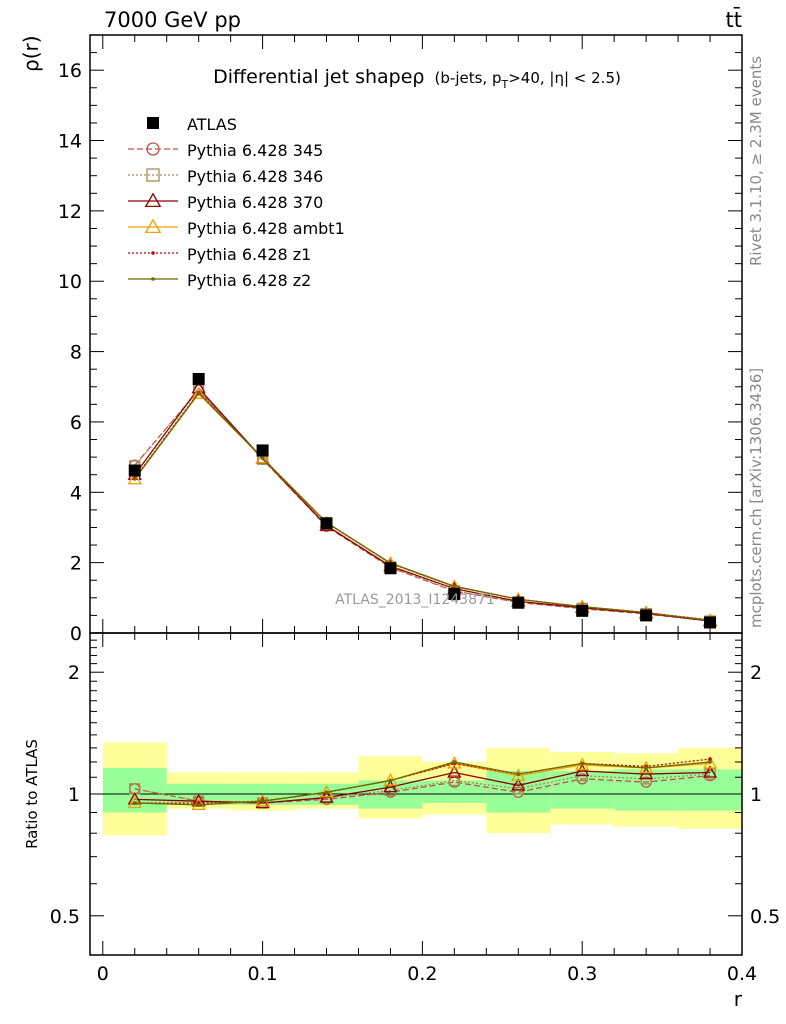 Image resolution: width=786 pixels, height=1024 pixels. What do you see at coordinates (70, 282) in the screenshot?
I see `main-y-tick-label: 10` at bounding box center [70, 282].